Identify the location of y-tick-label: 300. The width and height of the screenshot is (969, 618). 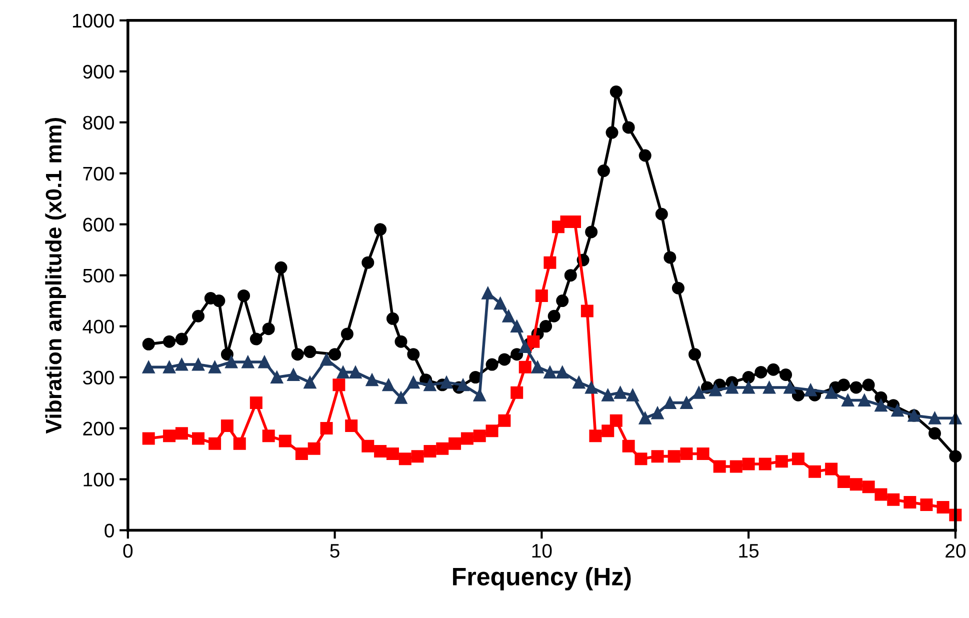
(98, 377).